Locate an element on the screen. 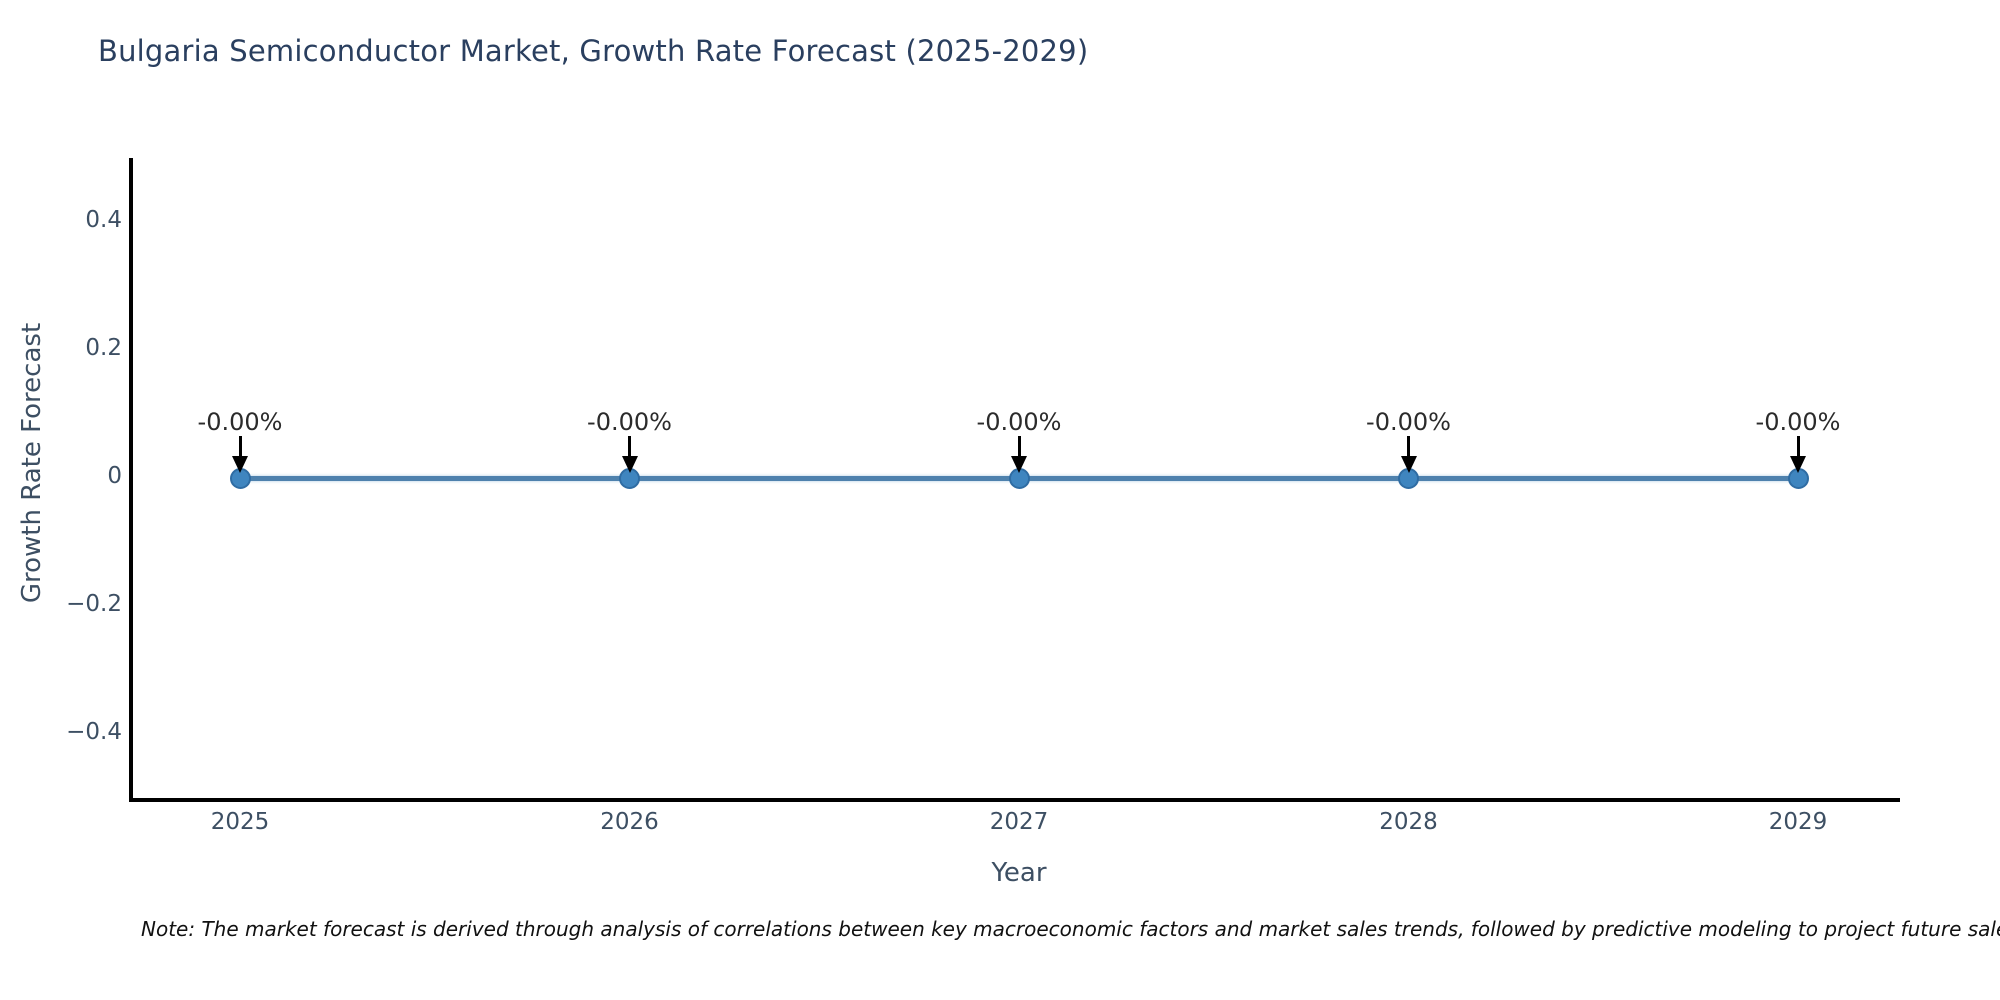 This screenshot has width=2000, height=1000. x-tick-label: 2029 is located at coordinates (1798, 822).